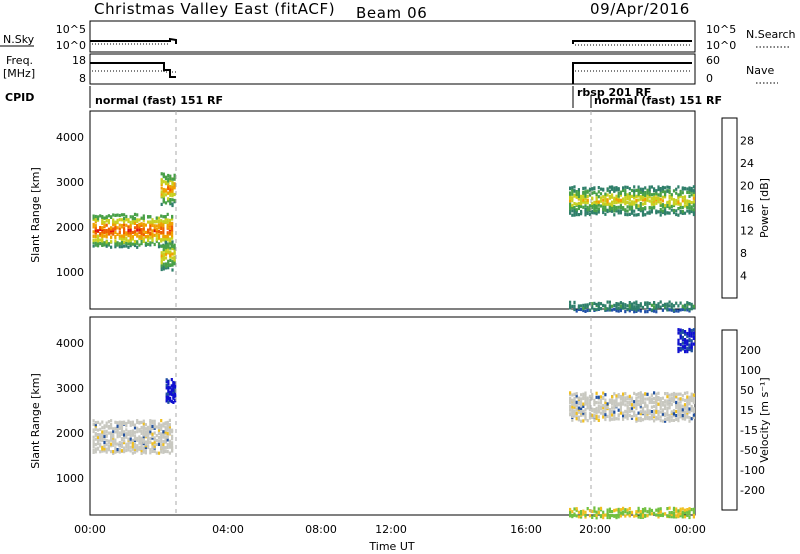 This screenshot has height=554, width=800. Describe the element at coordinates (70, 227) in the screenshot. I see `power-ytick-2000: 2000` at that location.